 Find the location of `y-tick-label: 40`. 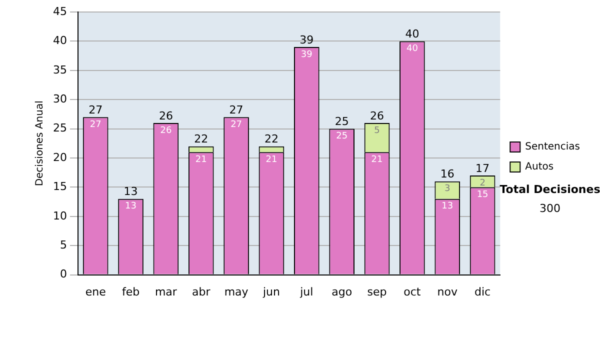

y-tick-label: 40 is located at coordinates (59, 41).